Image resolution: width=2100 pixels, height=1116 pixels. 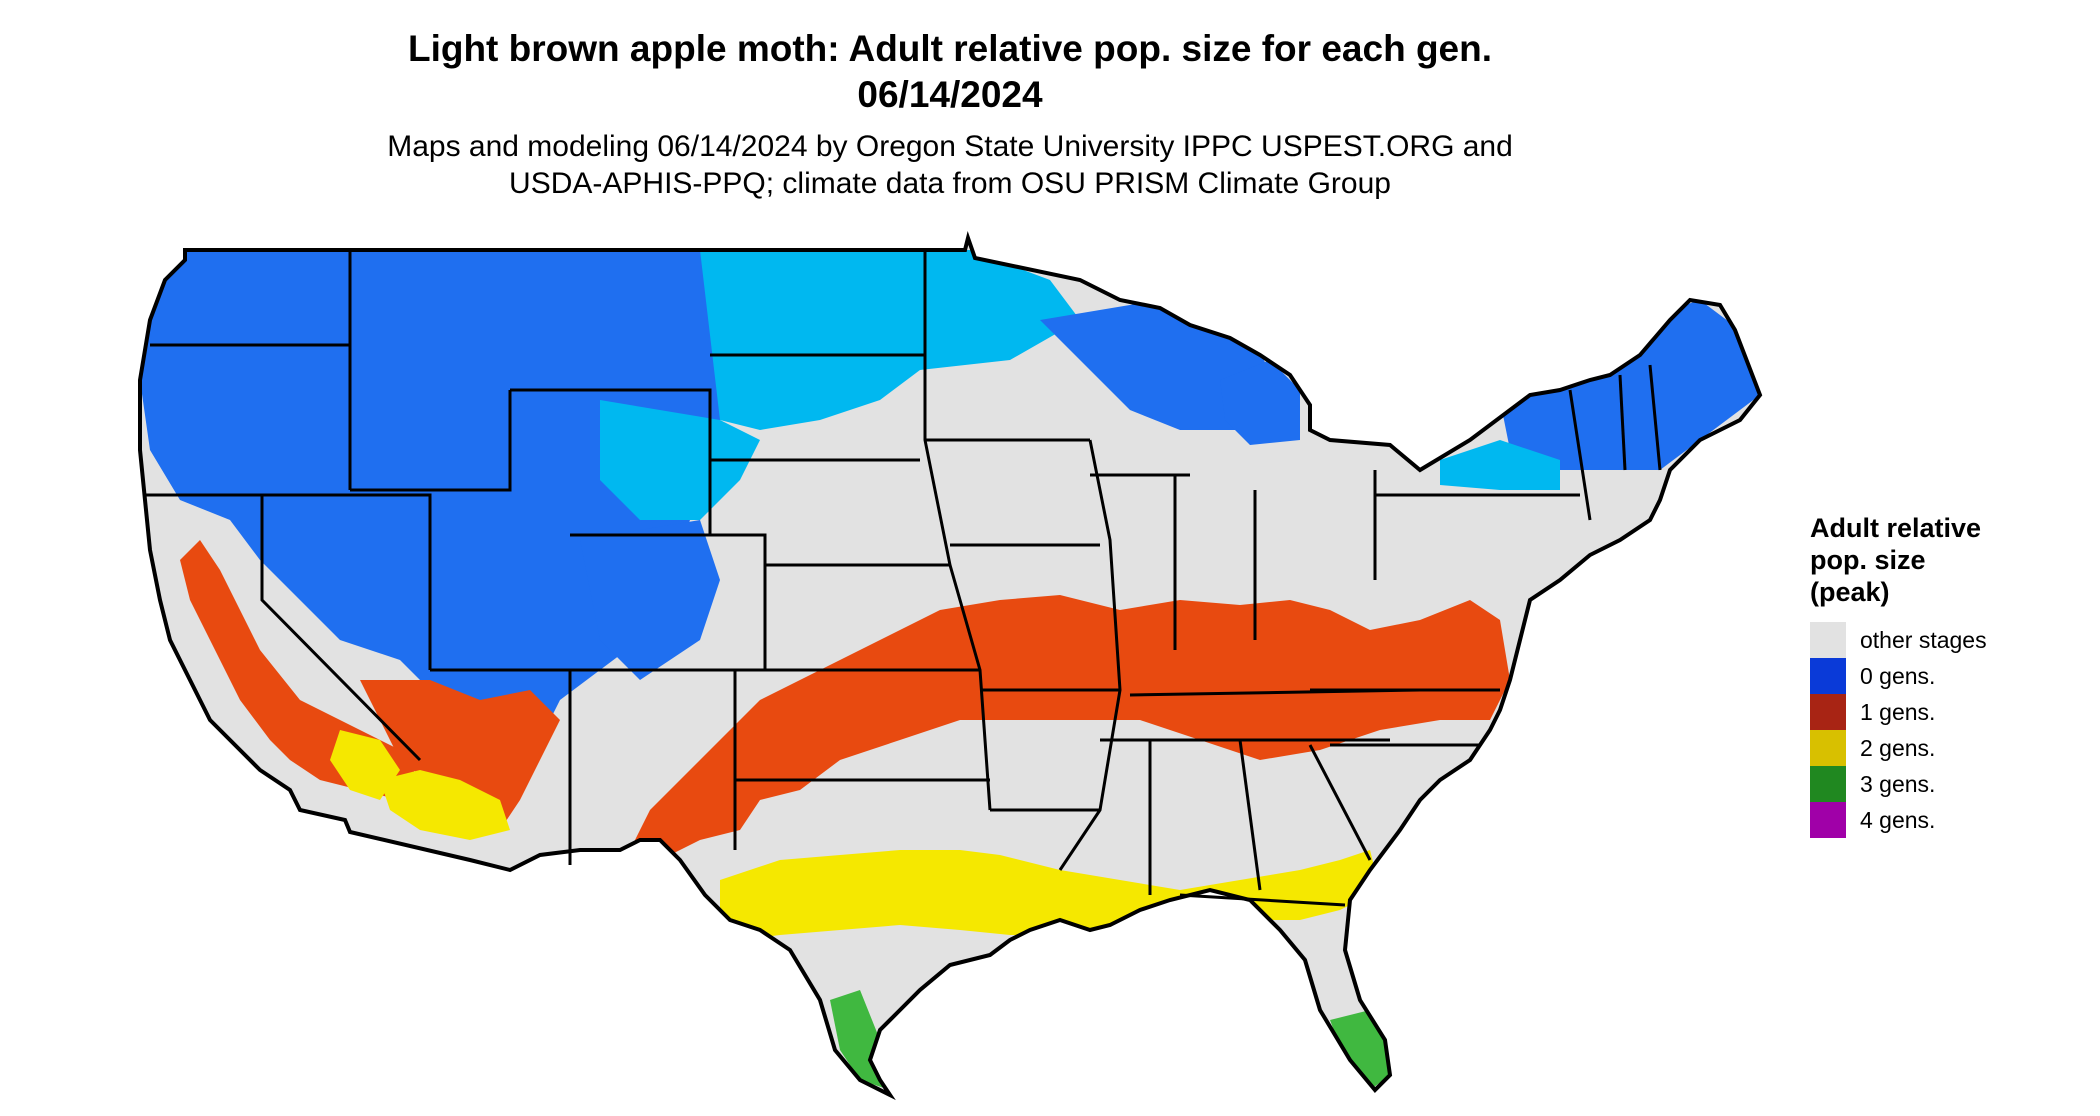 What do you see at coordinates (890, 340) in the screenshot?
I see `zero-gens-north-central-region` at bounding box center [890, 340].